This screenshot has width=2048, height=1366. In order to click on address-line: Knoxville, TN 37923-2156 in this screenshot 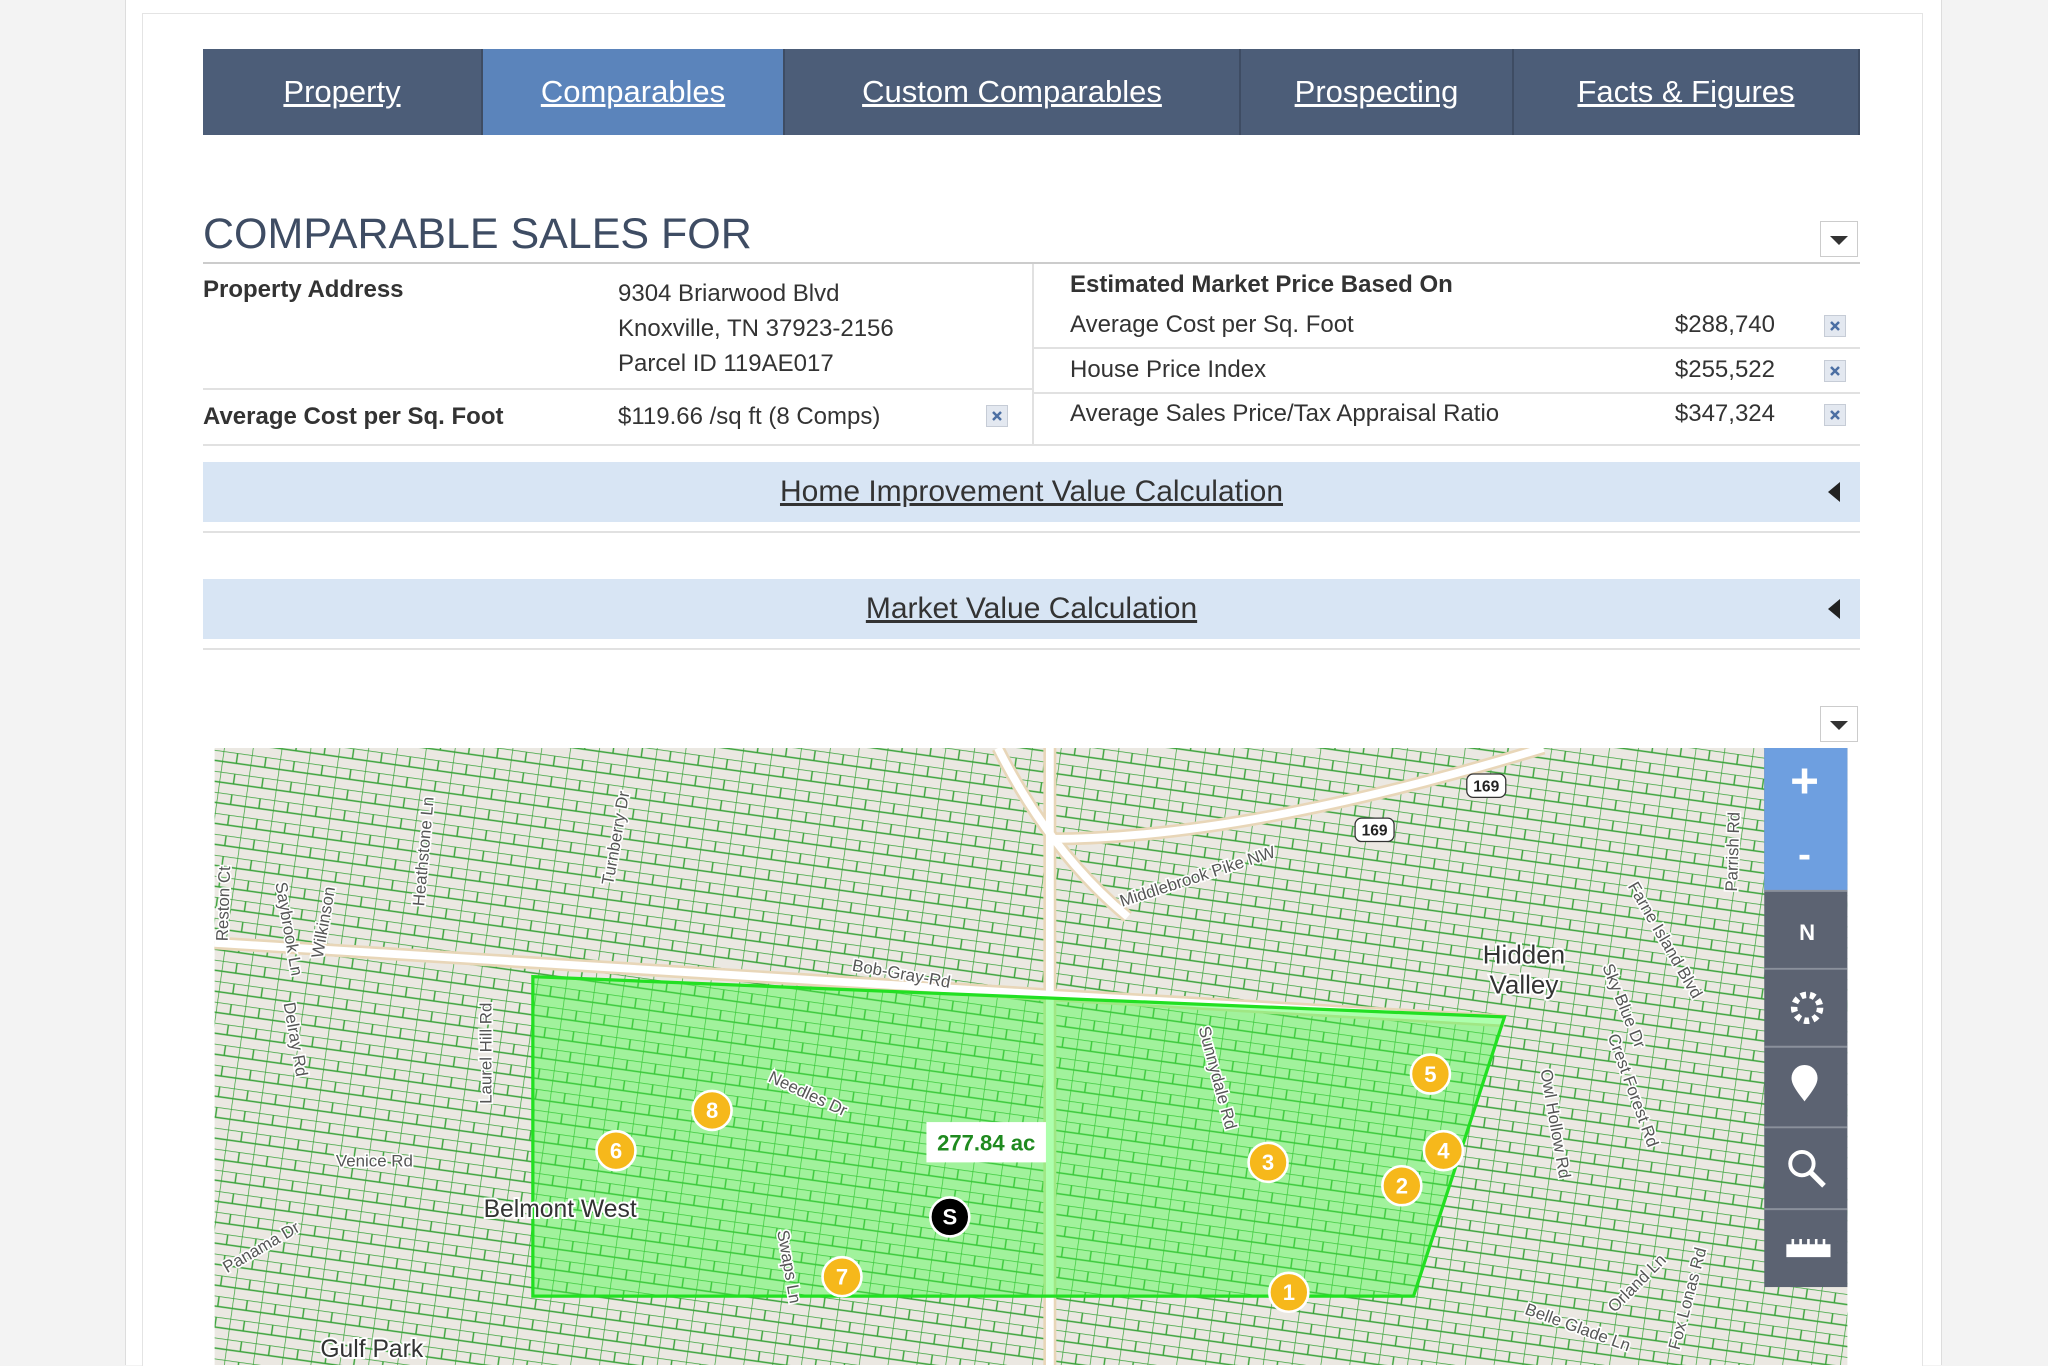, I will do `click(756, 328)`.